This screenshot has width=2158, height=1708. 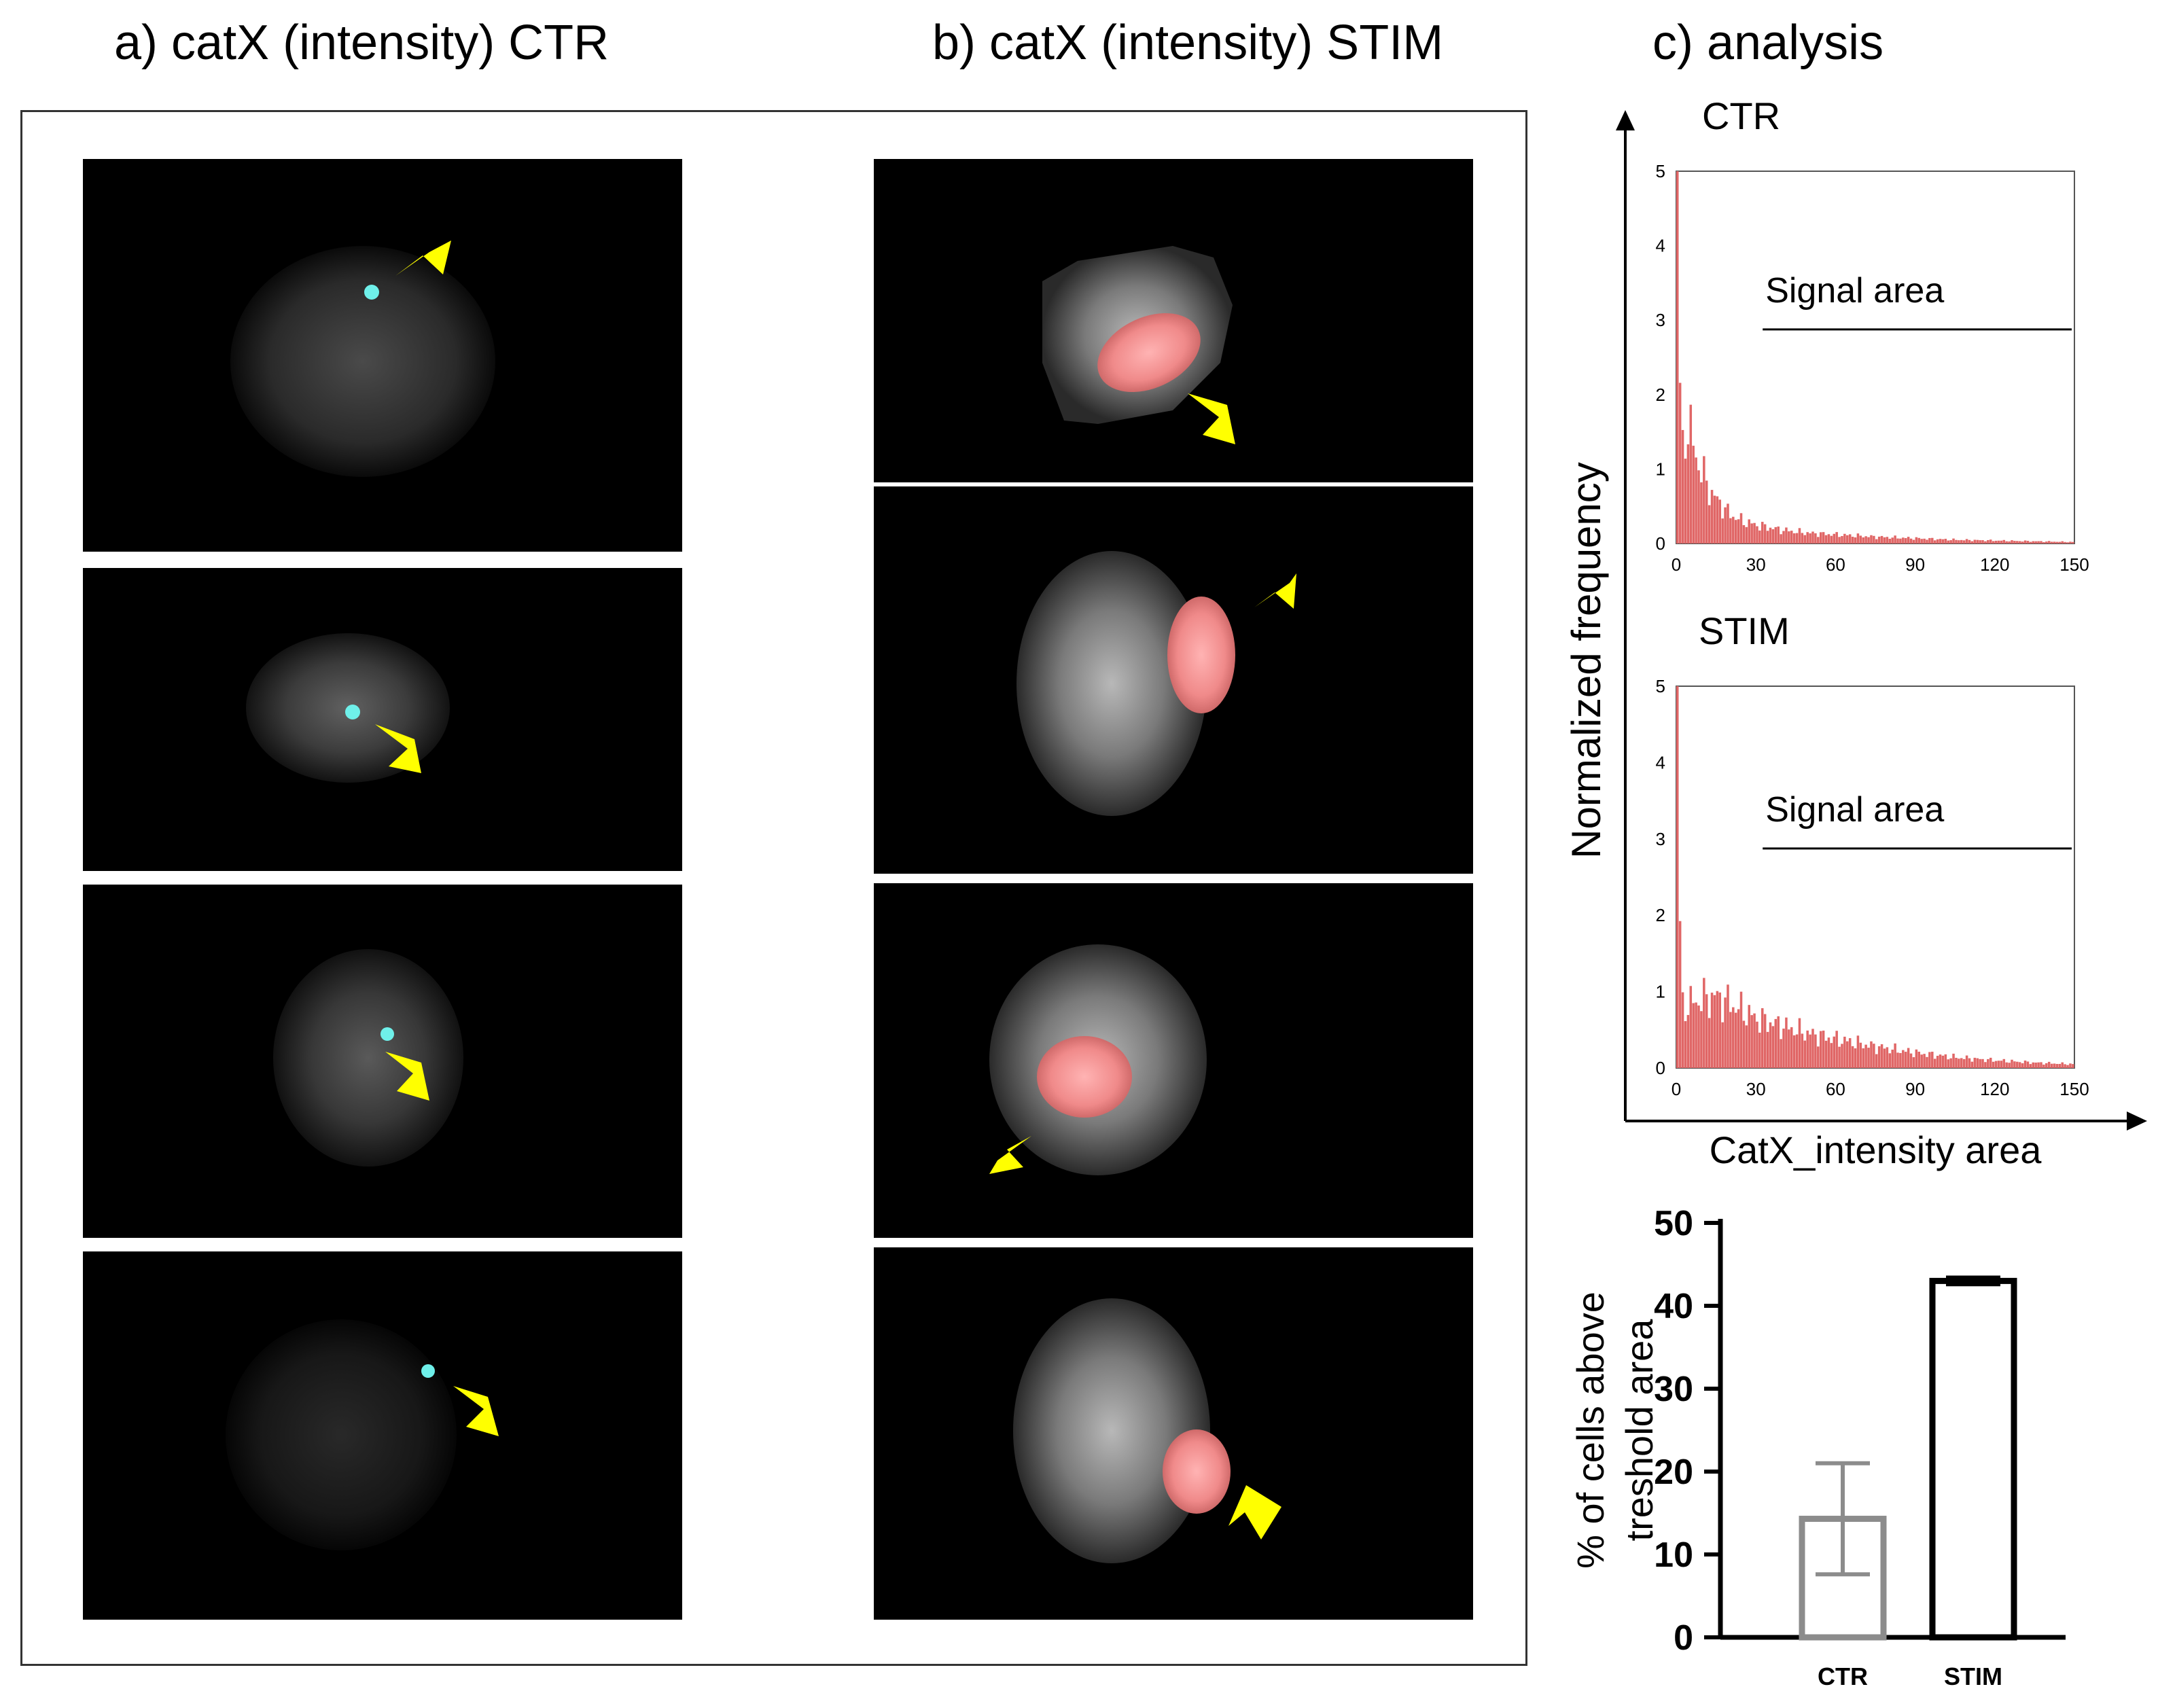 What do you see at coordinates (1590, 1431) in the screenshot?
I see `bar-ylabel-line1: % of cells above` at bounding box center [1590, 1431].